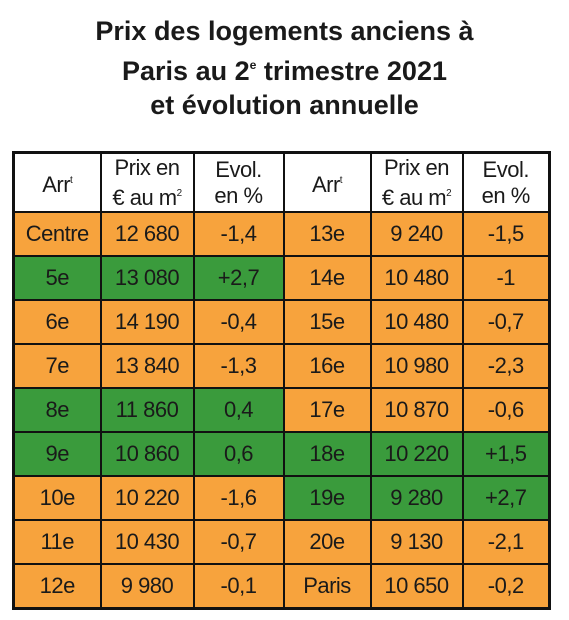 This screenshot has width=569, height=620. What do you see at coordinates (57, 454) in the screenshot?
I see `cell: 9e` at bounding box center [57, 454].